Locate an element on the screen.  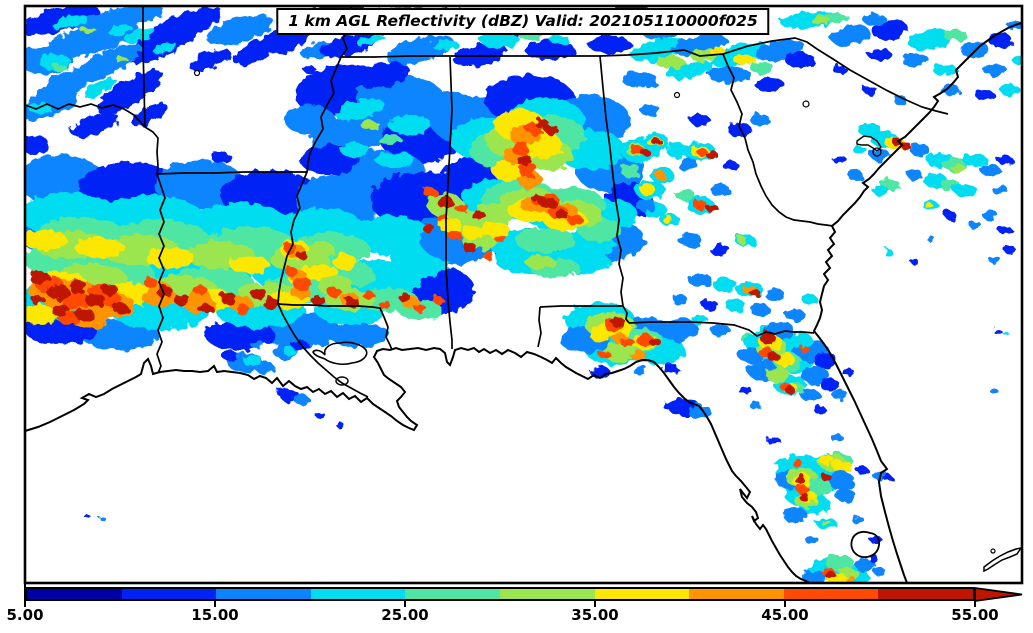
colorbar-tick-label: 15.00 is located at coordinates (215, 615).